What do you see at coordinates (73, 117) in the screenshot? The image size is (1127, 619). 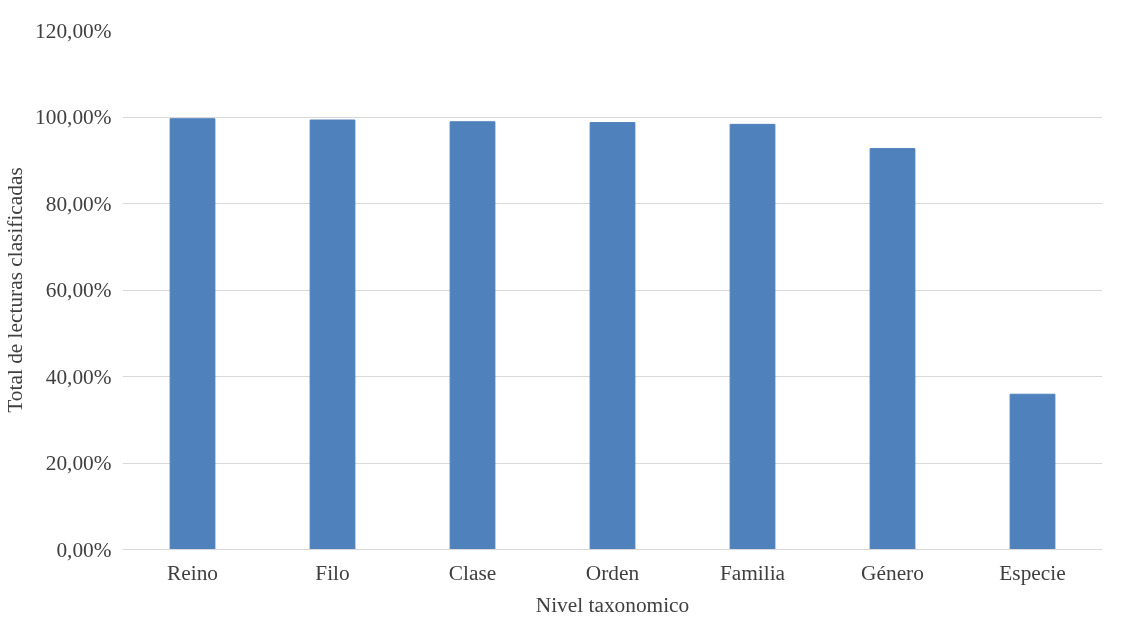 I see `y-tick-label: 100,00%` at bounding box center [73, 117].